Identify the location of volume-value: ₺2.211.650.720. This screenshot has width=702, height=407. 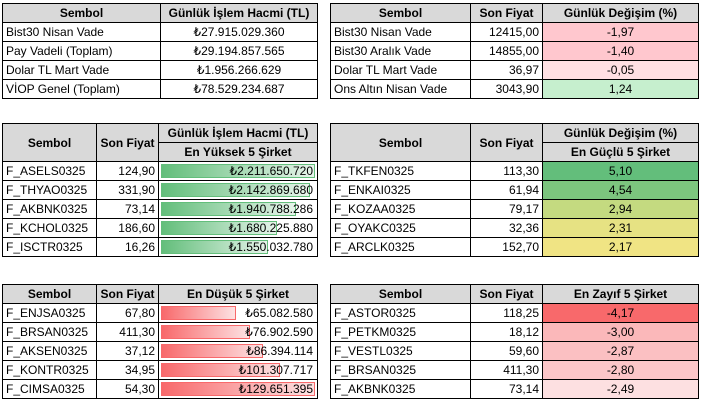
(271, 171).